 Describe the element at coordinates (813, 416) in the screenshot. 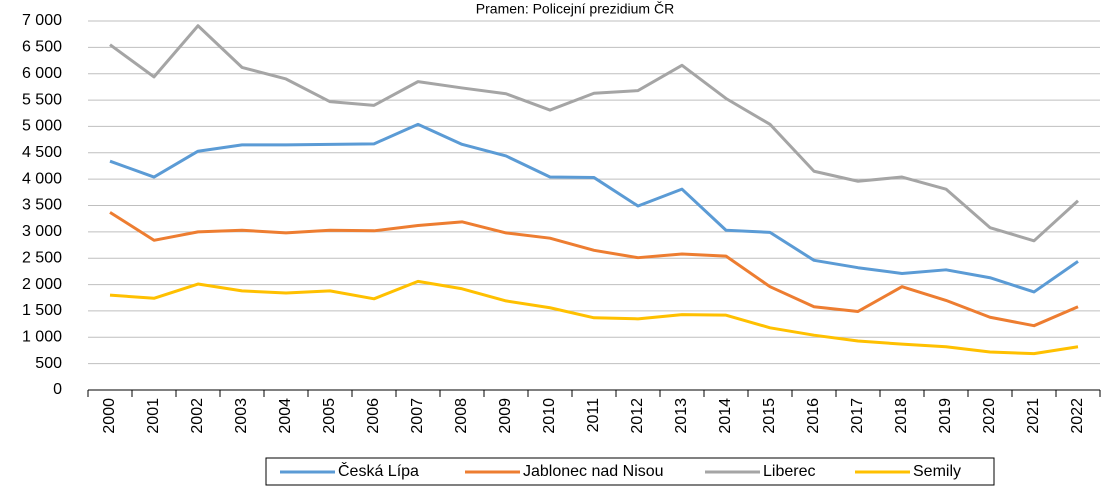

I see `x-tick-label: 2016` at that location.